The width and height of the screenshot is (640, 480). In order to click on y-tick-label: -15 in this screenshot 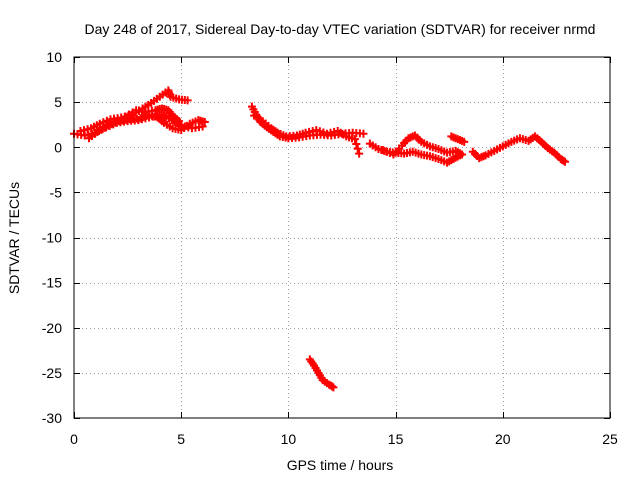, I will do `click(52, 283)`.